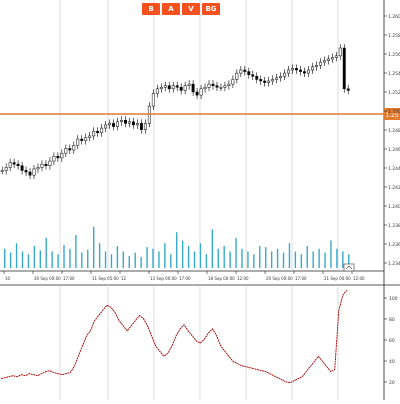  I want to click on price-tick-label: 1.240, so click(394, 207).